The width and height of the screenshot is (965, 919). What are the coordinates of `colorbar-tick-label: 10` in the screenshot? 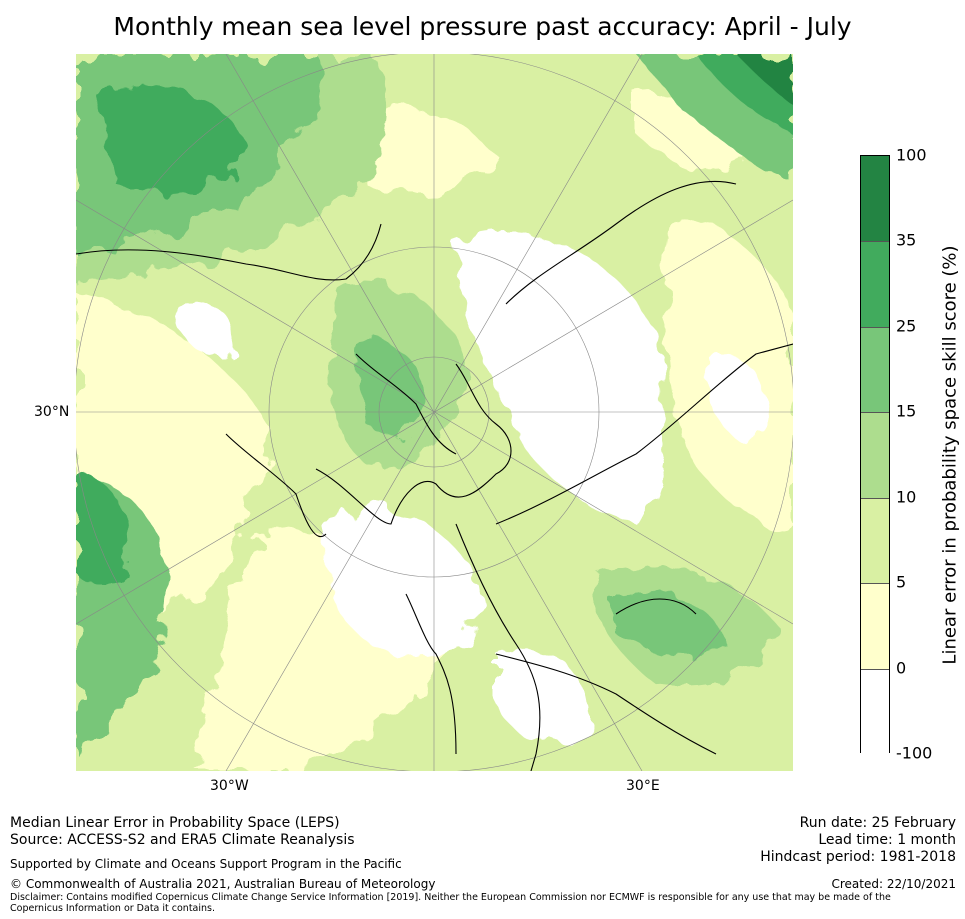 It's located at (906, 497).